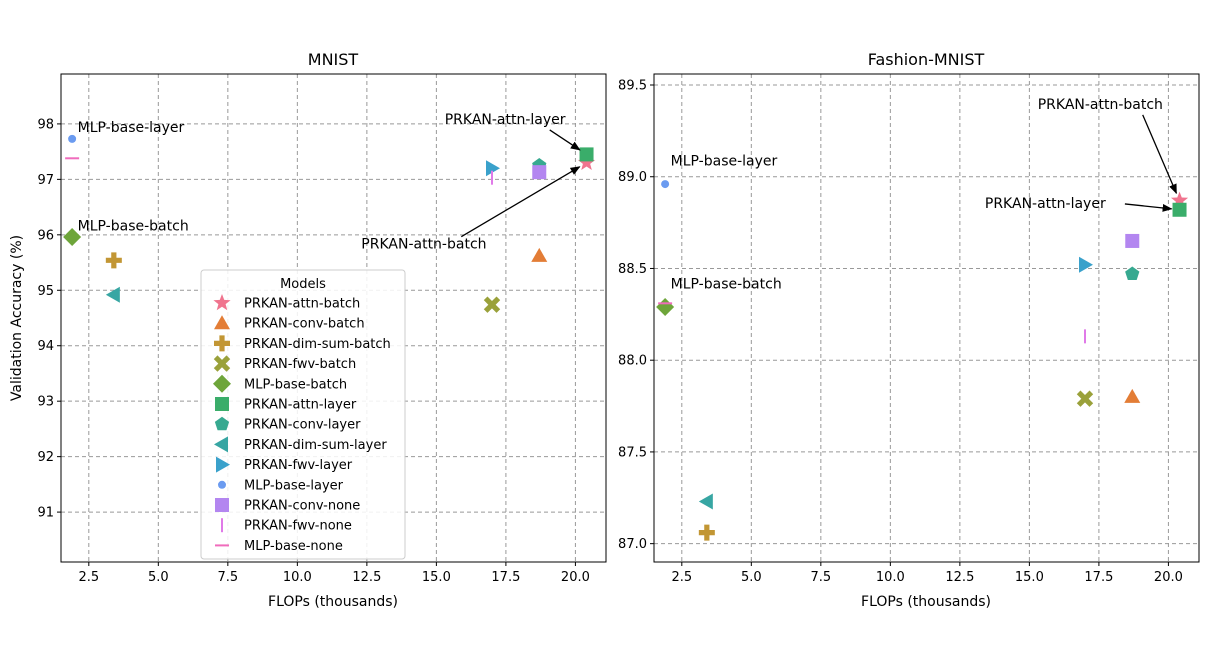 The width and height of the screenshot is (1212, 660). I want to click on legend-marker-prkan-conv-batch, so click(222, 322).